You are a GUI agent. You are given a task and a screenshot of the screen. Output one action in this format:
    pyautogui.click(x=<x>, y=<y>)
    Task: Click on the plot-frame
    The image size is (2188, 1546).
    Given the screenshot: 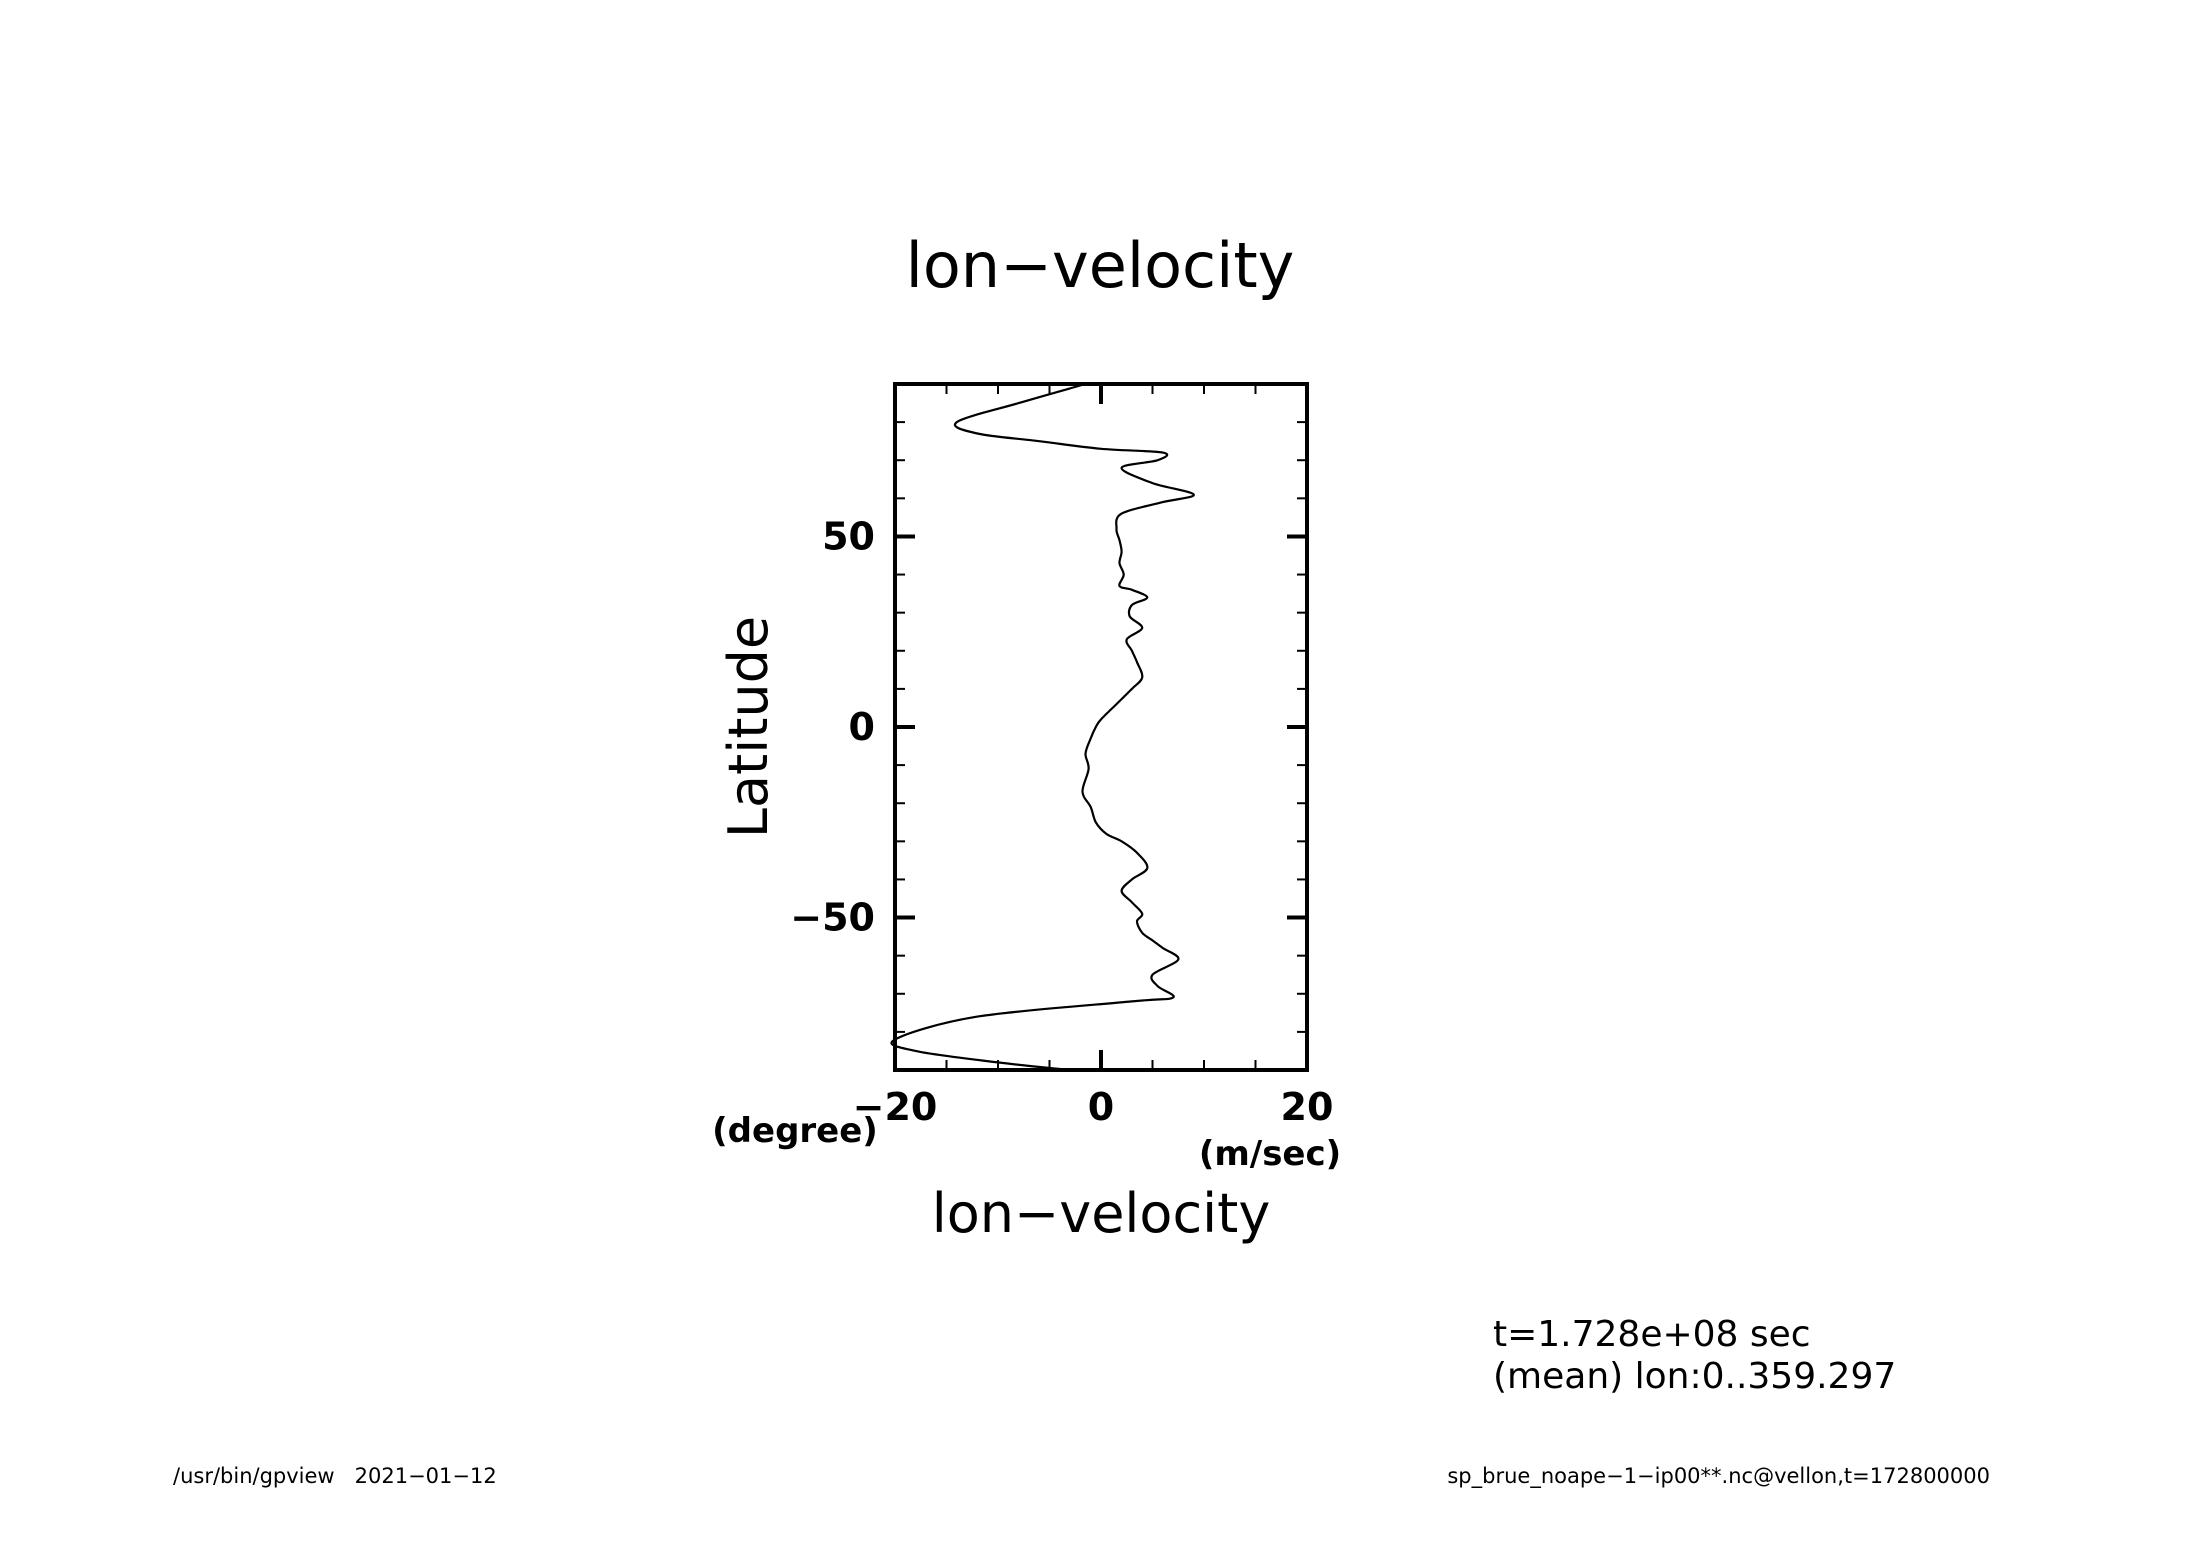 What is the action you would take?
    pyautogui.click(x=1101, y=727)
    